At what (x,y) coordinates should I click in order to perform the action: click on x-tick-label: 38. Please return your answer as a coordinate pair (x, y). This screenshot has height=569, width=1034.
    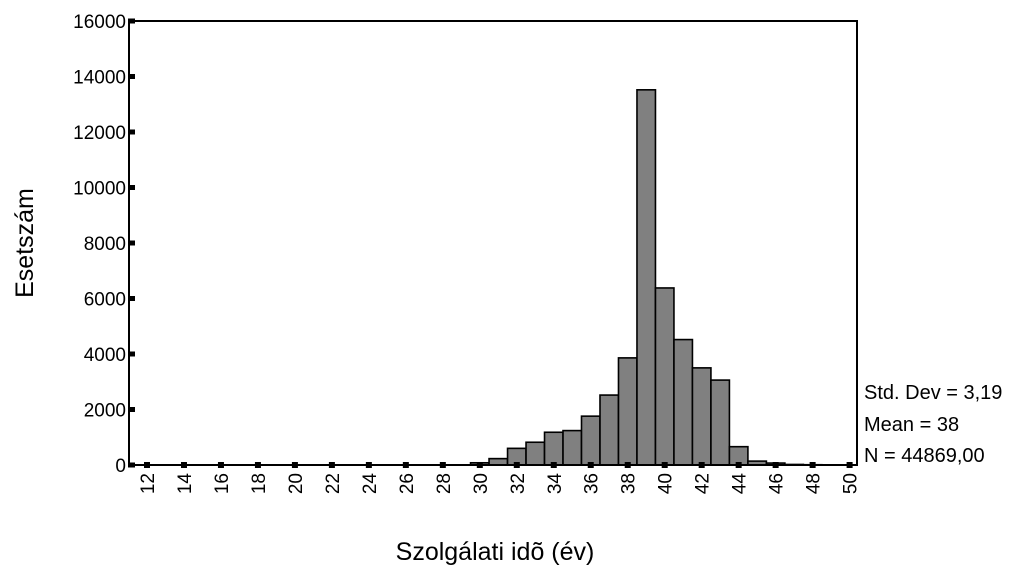
    Looking at the image, I should click on (629, 483).